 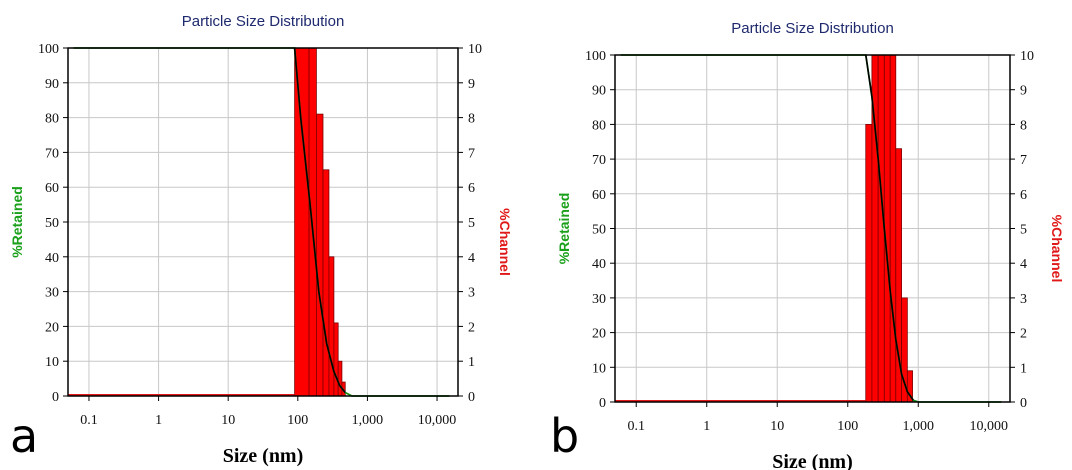 I want to click on panel-label: a, so click(x=24, y=436).